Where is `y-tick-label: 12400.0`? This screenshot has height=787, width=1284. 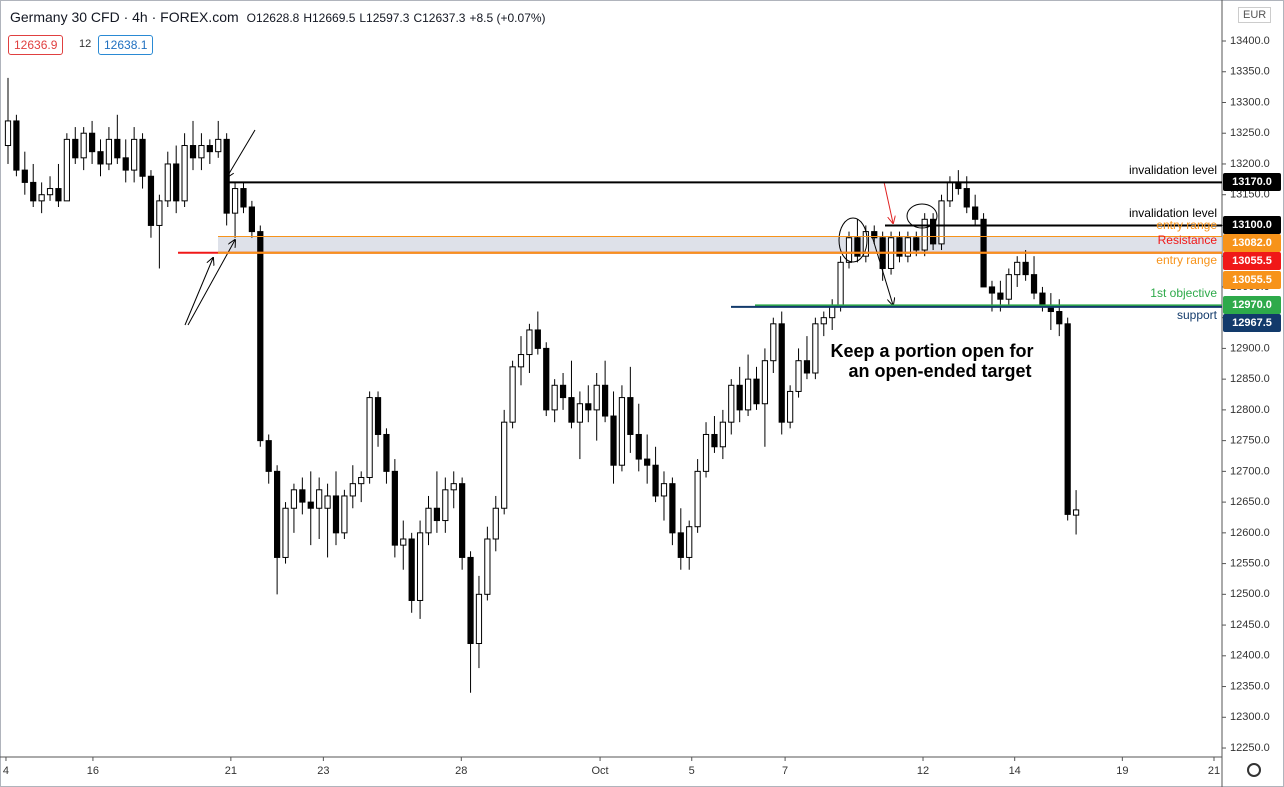
y-tick-label: 12400.0 is located at coordinates (1250, 656).